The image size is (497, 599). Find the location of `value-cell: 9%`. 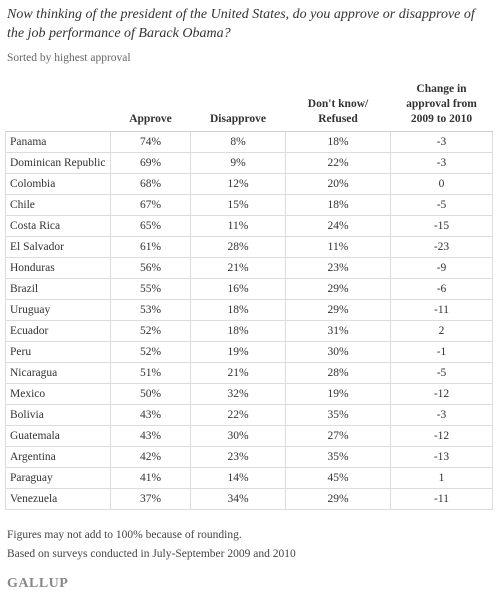

value-cell: 9% is located at coordinates (238, 163).